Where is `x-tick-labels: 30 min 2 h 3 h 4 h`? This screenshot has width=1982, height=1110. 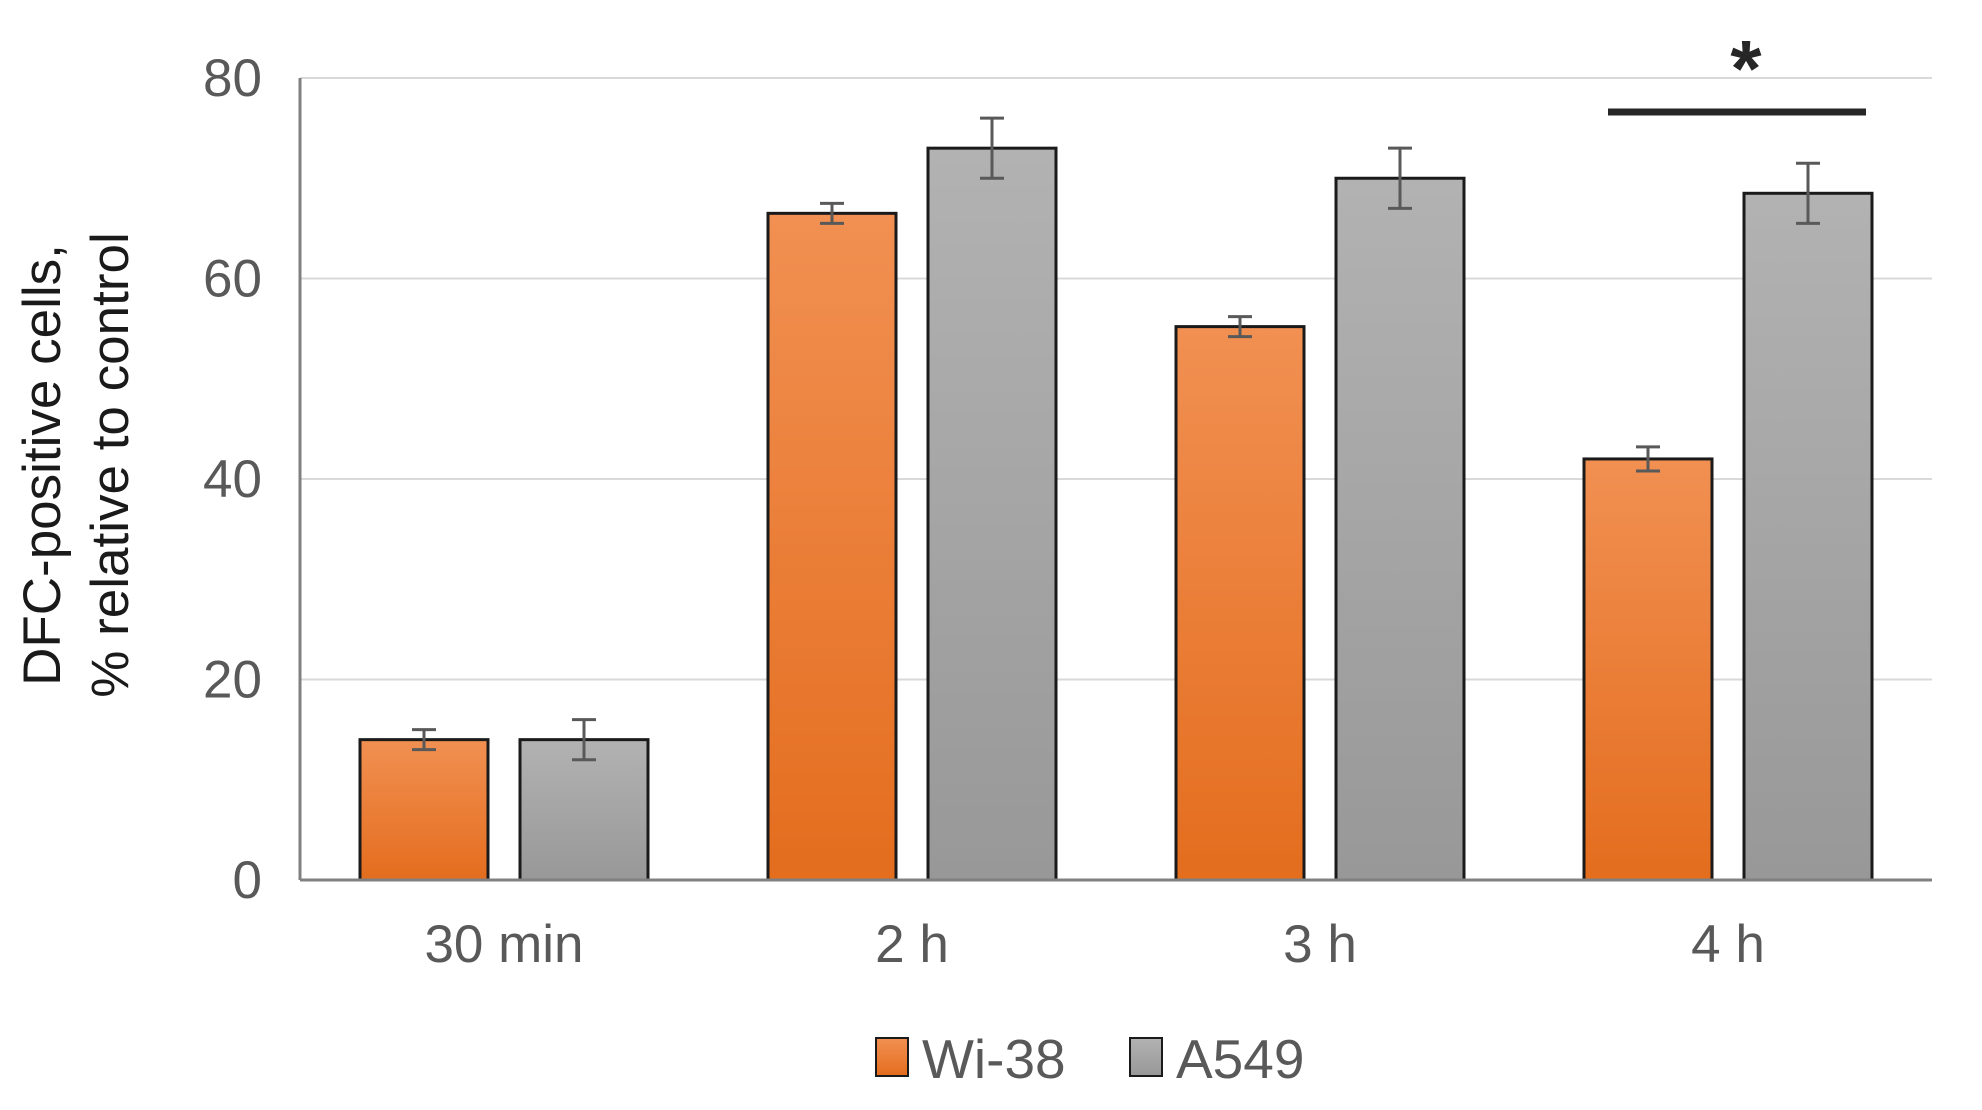 x-tick-labels: 30 min 2 h 3 h 4 h is located at coordinates (1094, 944).